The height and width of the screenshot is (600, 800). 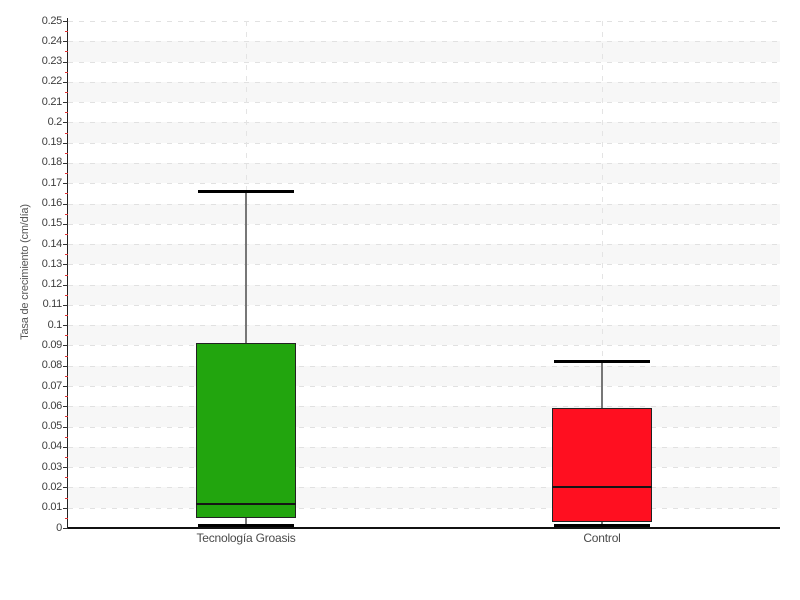 I want to click on y-tick-label: 0.14, so click(x=52, y=243).